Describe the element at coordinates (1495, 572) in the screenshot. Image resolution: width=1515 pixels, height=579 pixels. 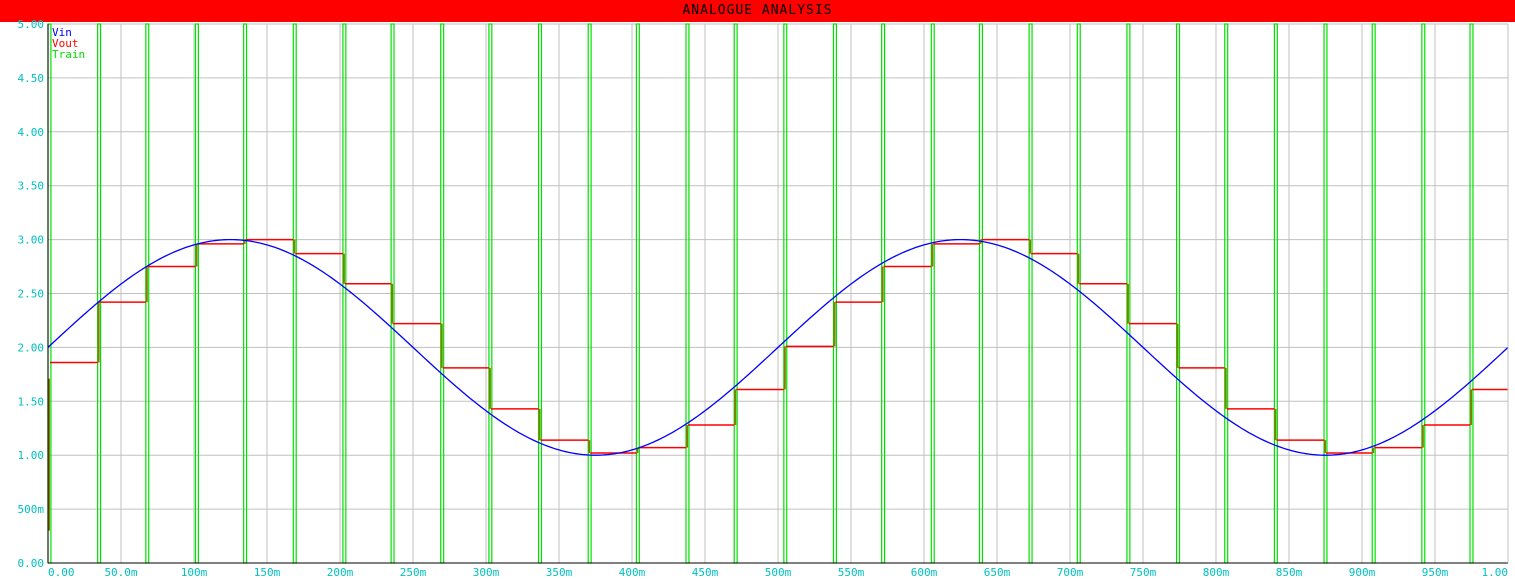
I see `x-tick-label: 1.00` at that location.